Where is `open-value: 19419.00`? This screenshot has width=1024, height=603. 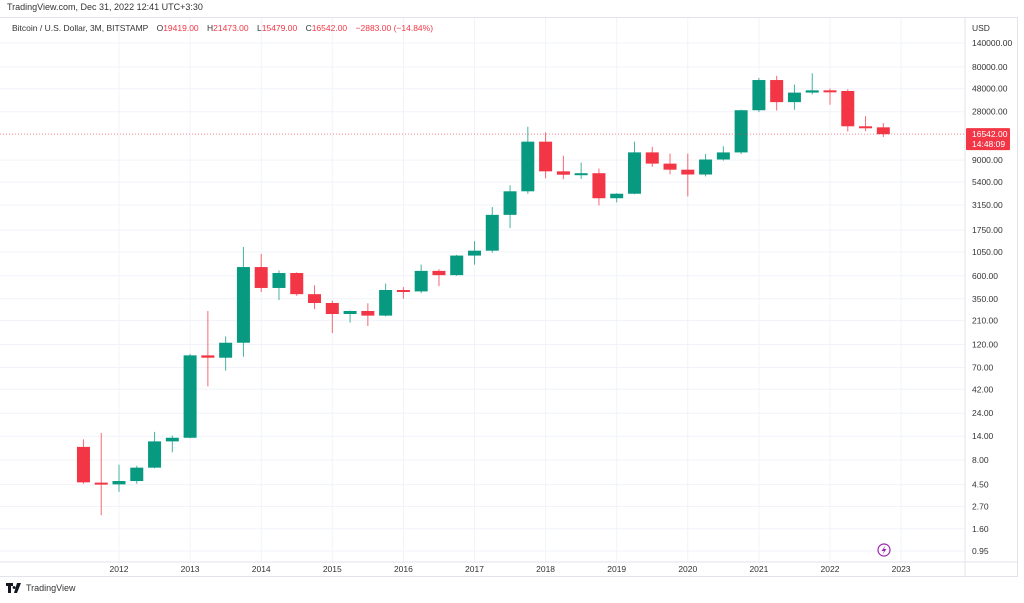
open-value: 19419.00 is located at coordinates (181, 28).